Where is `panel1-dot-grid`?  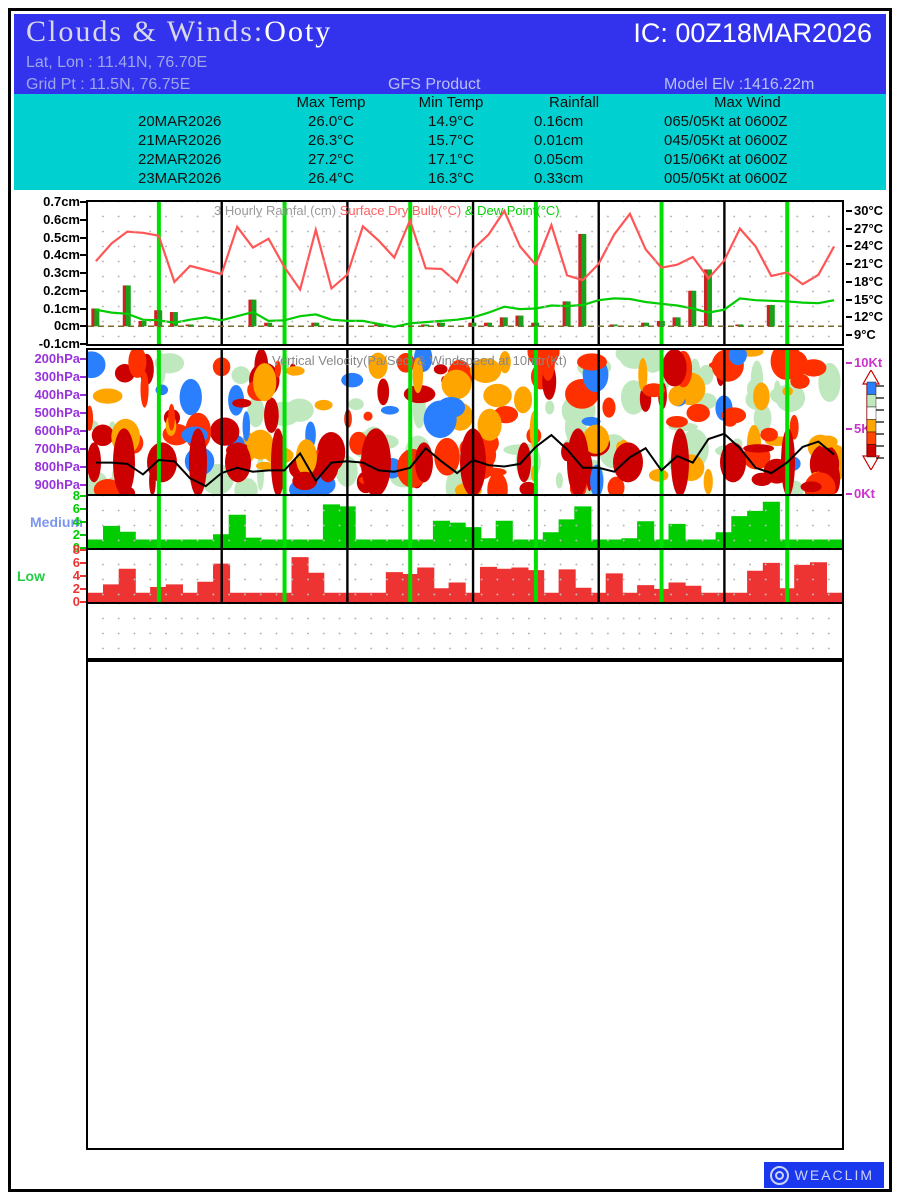
panel1-dot-grid is located at coordinates (465, 273).